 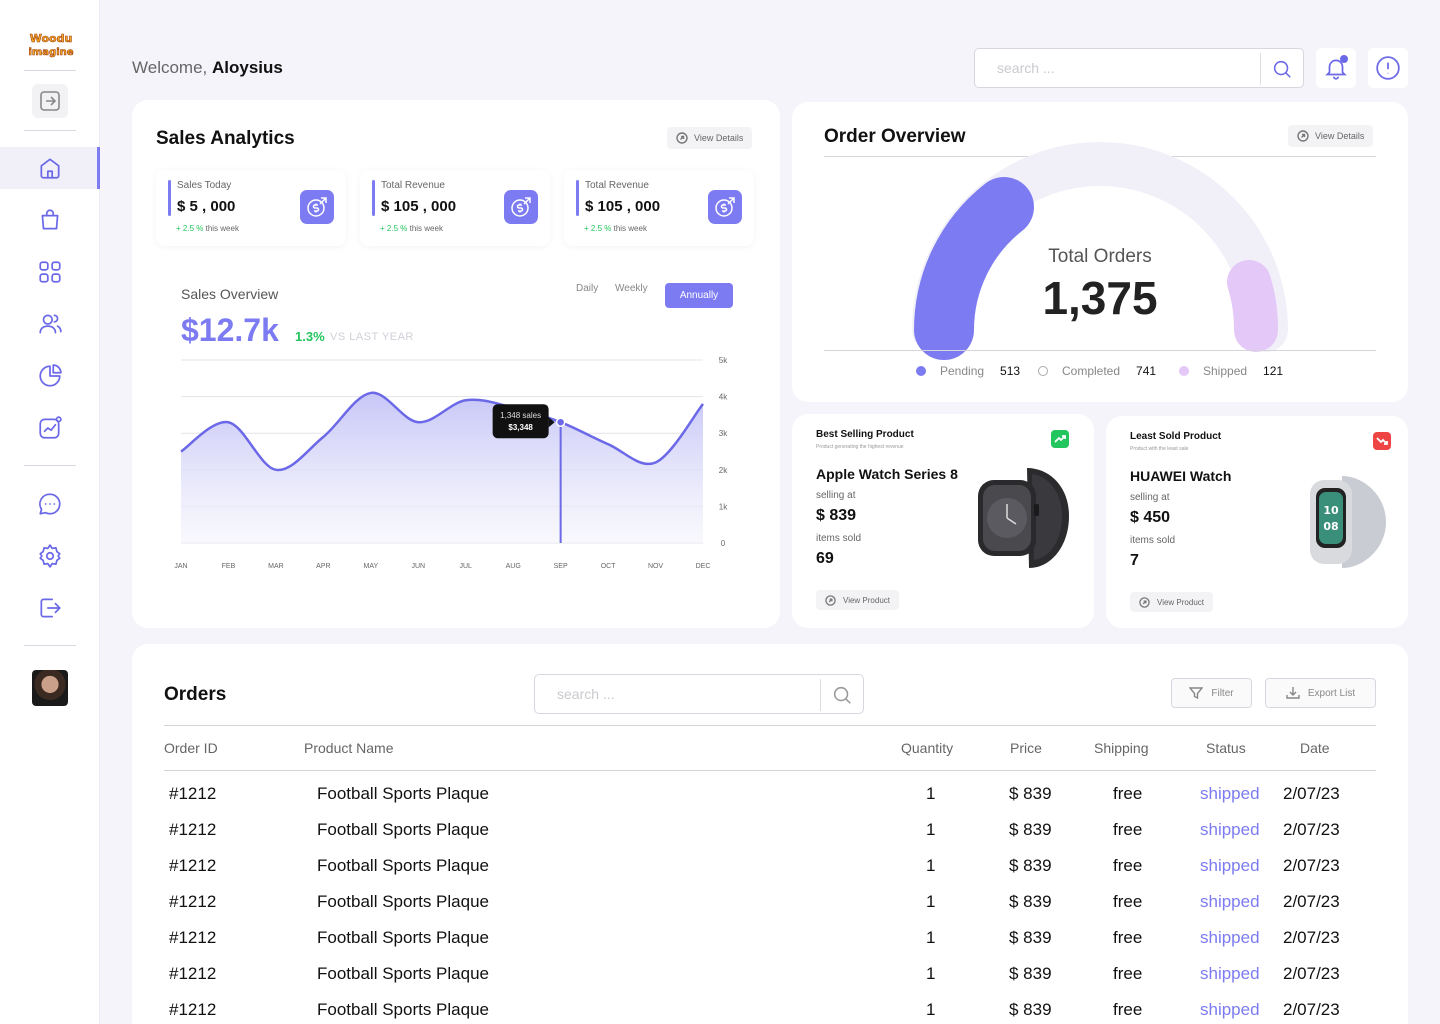 I want to click on sidebar-item-reports, so click(x=50, y=376).